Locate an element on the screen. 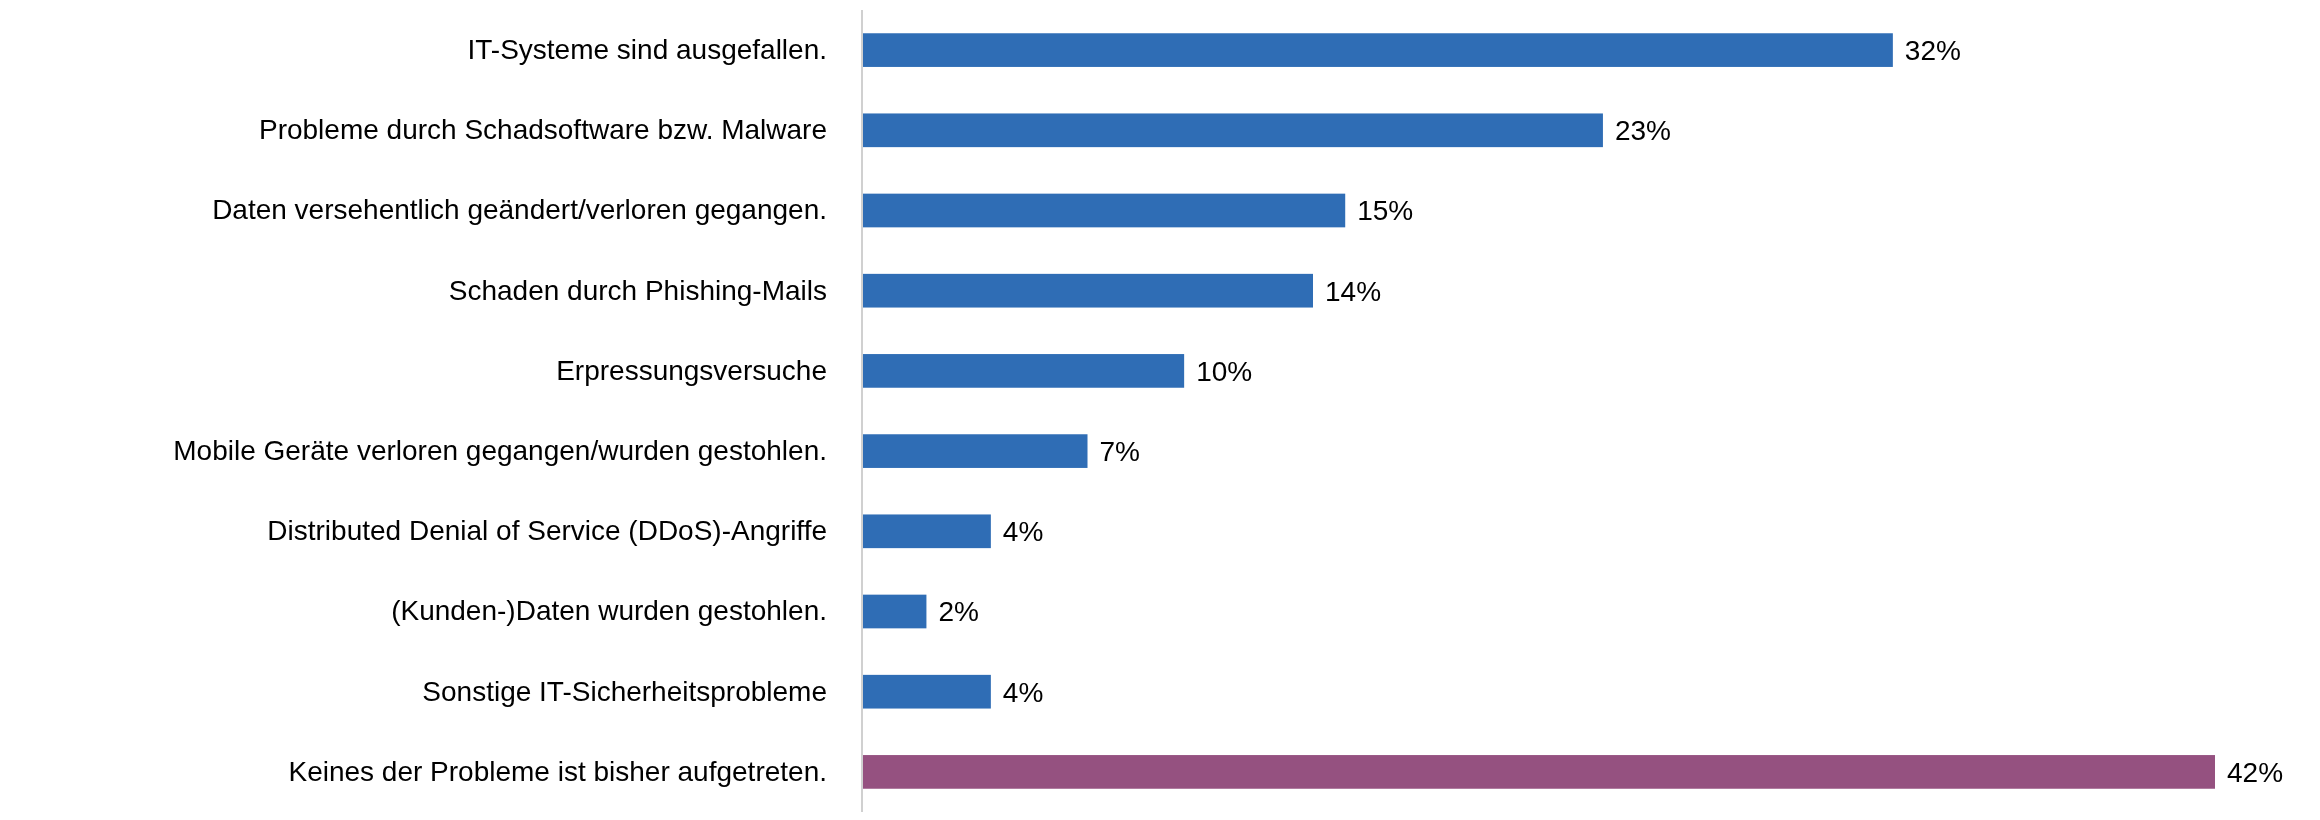 The height and width of the screenshot is (820, 2320). y-tick-label: Daten versehentlich geändert/verloren gegangen. is located at coordinates (519, 210).